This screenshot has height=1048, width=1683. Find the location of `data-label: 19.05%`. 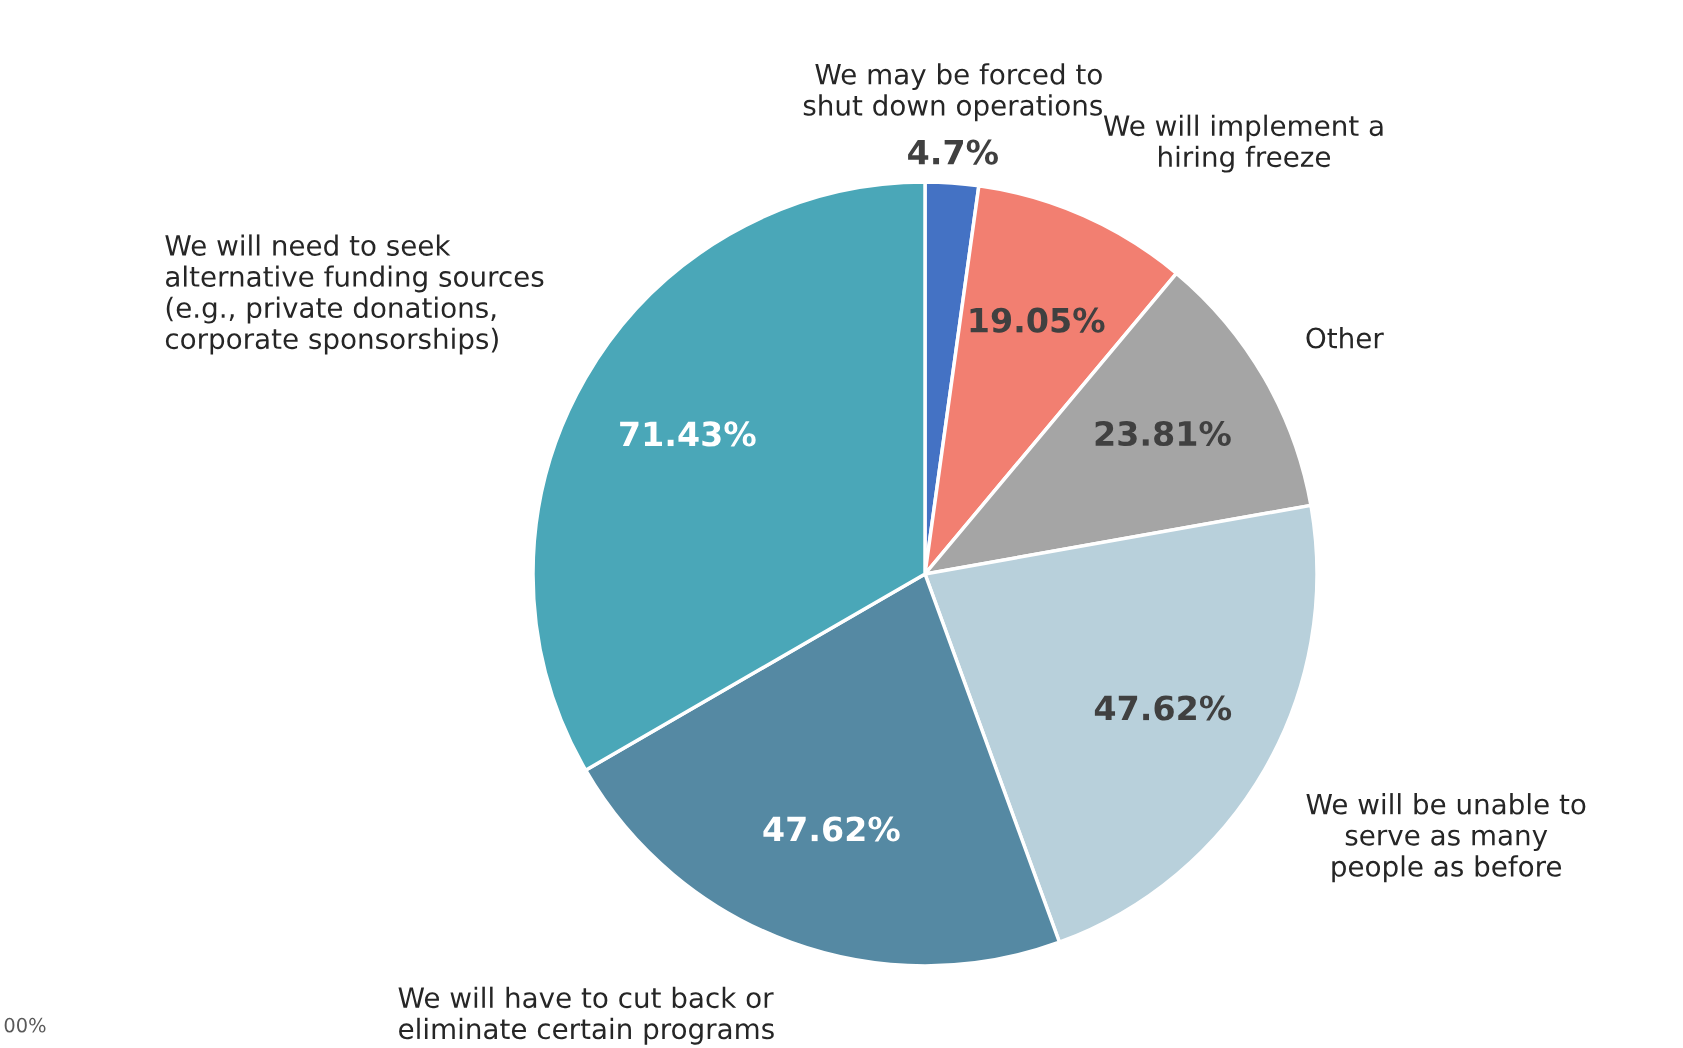

data-label: 19.05% is located at coordinates (1037, 320).